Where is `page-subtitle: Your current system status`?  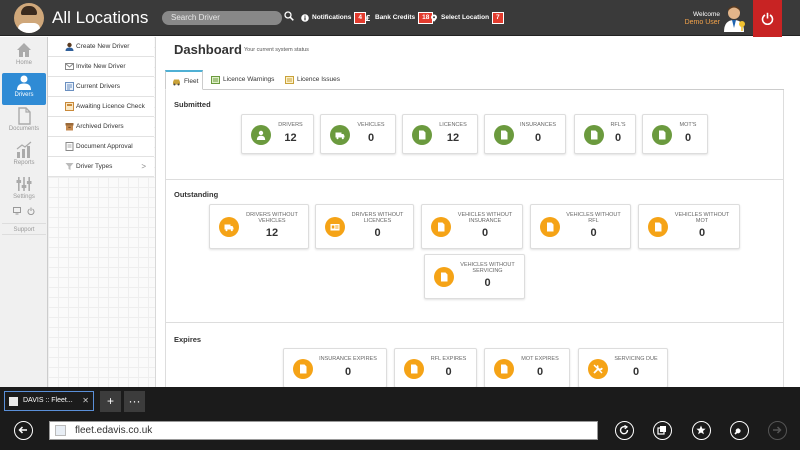
page-subtitle: Your current system status is located at coordinates (276, 50).